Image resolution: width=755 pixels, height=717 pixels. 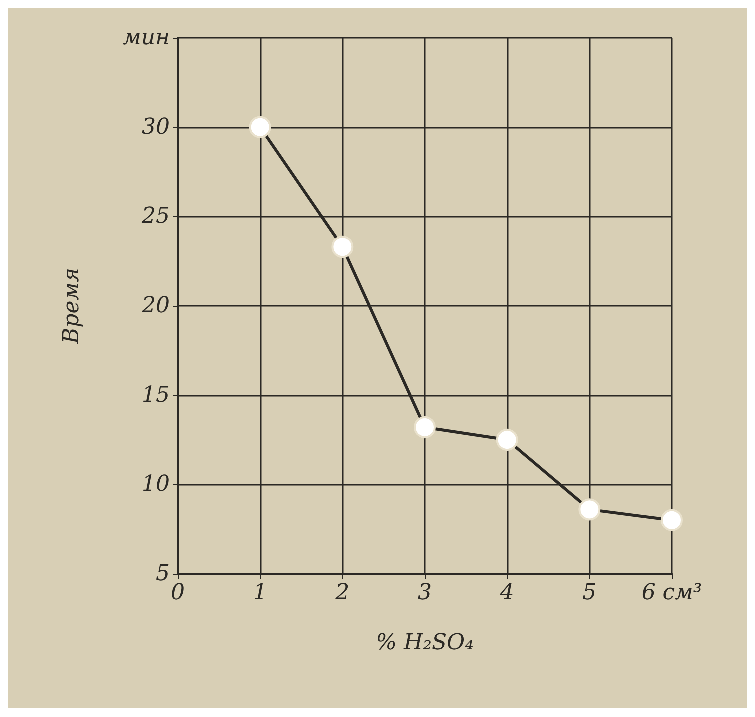 What do you see at coordinates (260, 593) in the screenshot?
I see `x-tick-label: 1` at bounding box center [260, 593].